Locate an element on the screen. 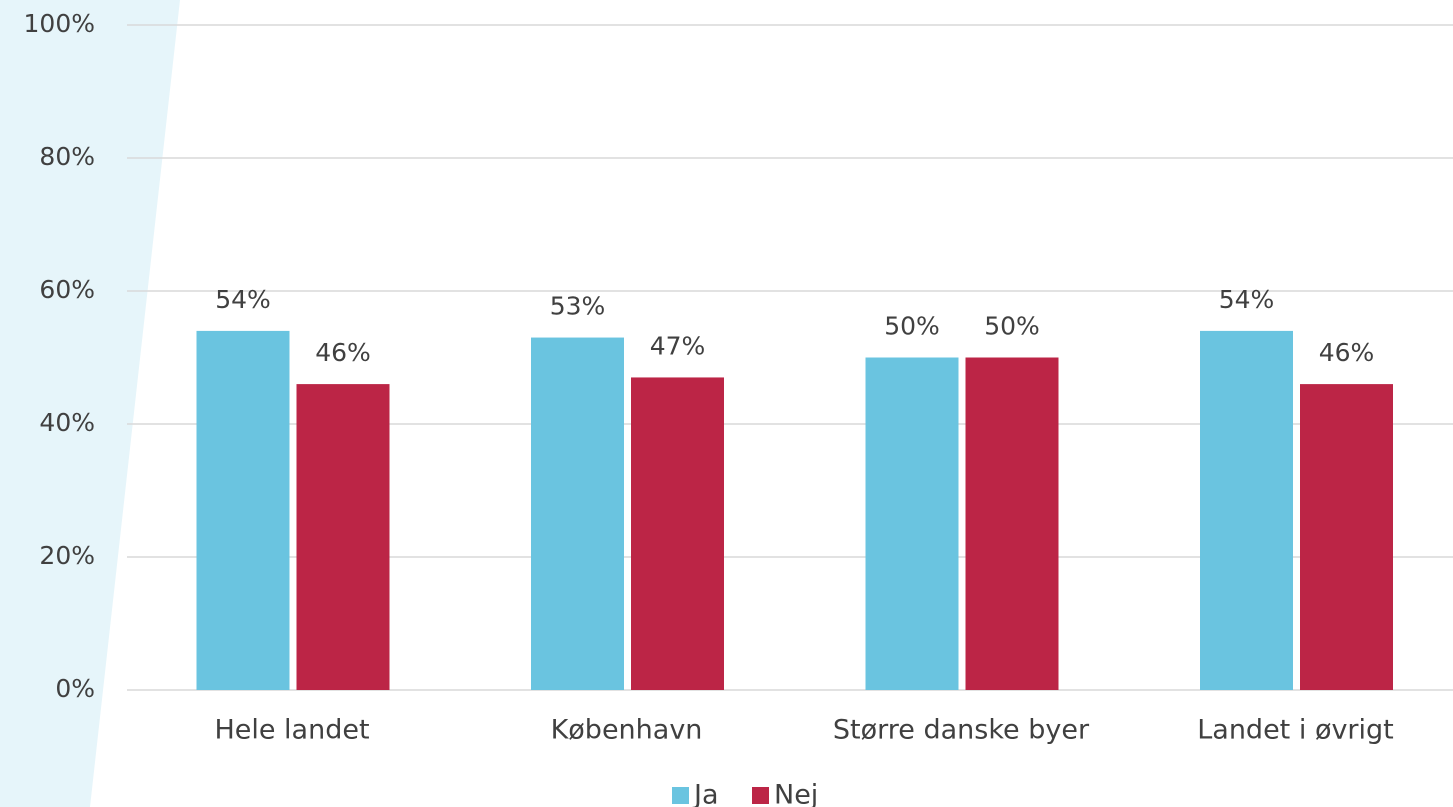  y-tick-label: 0% is located at coordinates (75, 688).